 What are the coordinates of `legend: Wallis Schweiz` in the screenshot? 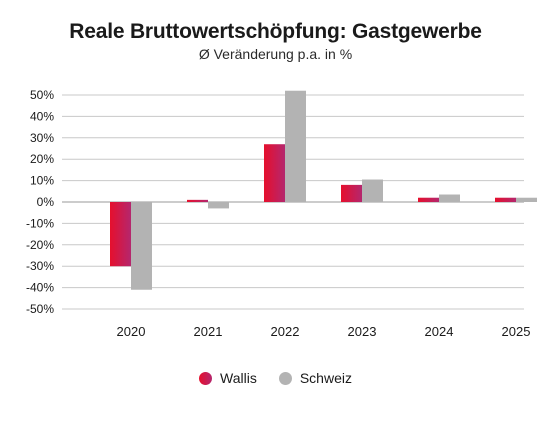 It's located at (275, 378).